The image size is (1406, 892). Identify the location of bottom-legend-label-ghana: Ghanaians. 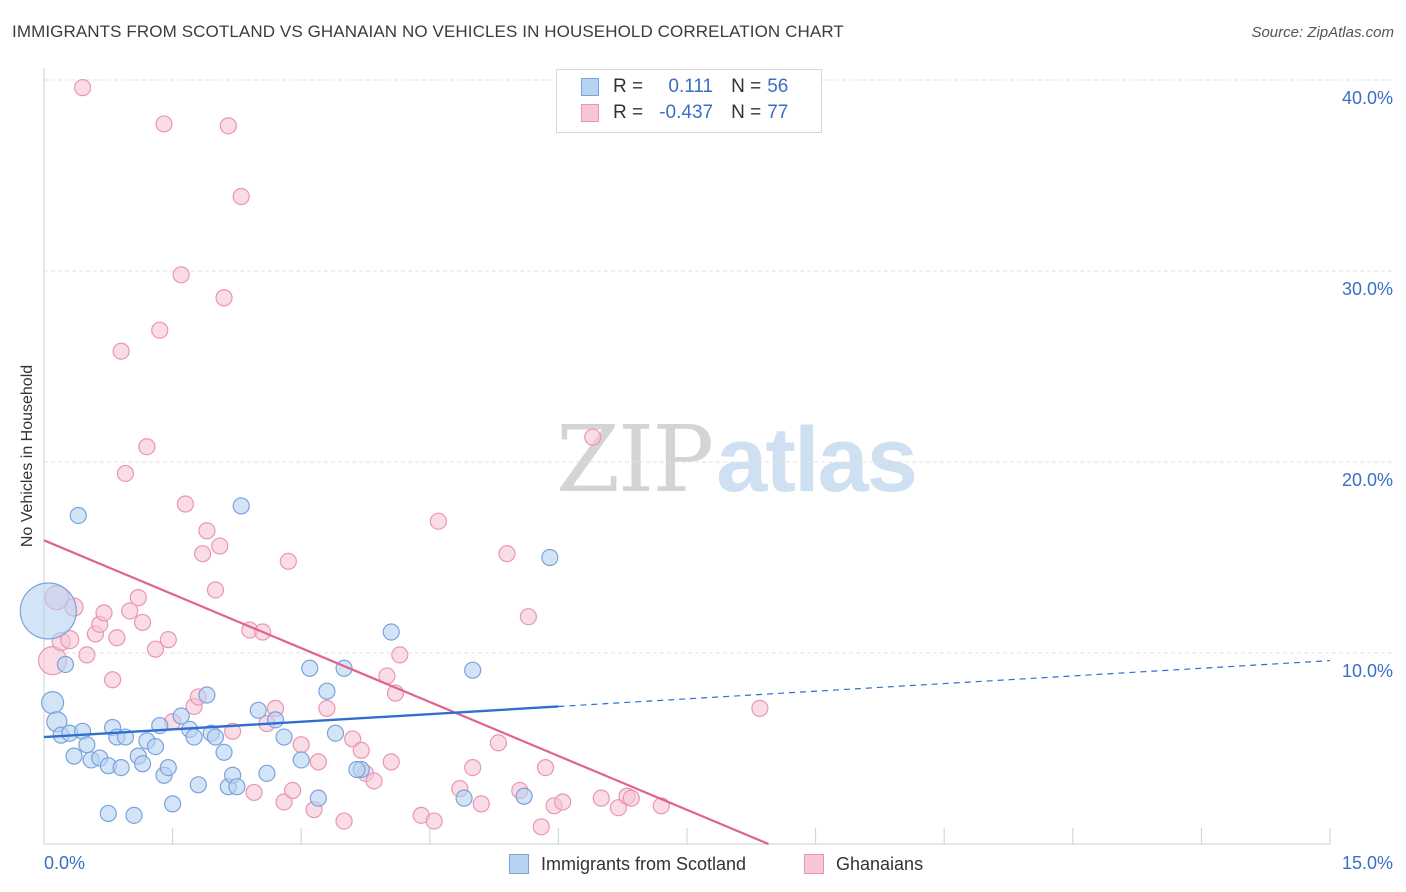
(880, 863).